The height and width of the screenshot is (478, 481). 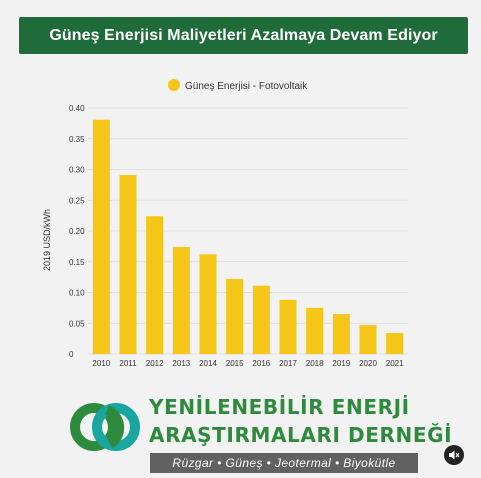 I want to click on x-tick-label: 2017, so click(x=288, y=363).